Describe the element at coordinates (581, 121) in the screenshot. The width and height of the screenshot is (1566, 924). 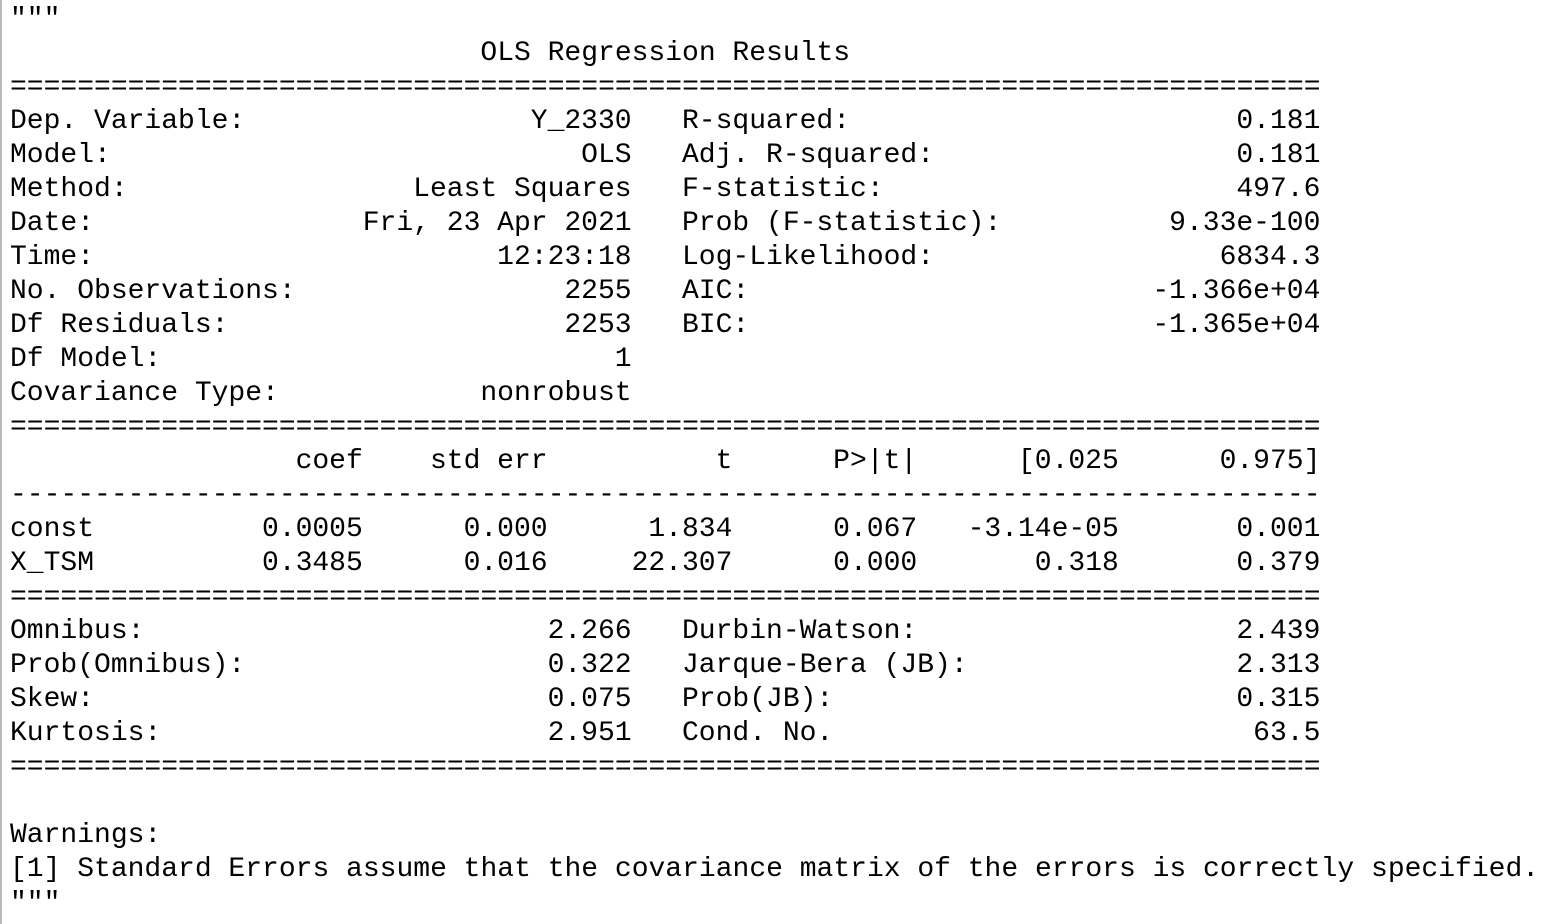
I see `info-value: Y_2330` at that location.